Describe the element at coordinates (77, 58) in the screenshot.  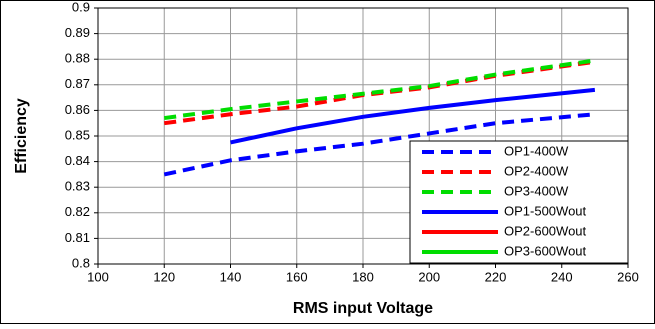
I see `y-tick-label: 0.88` at that location.